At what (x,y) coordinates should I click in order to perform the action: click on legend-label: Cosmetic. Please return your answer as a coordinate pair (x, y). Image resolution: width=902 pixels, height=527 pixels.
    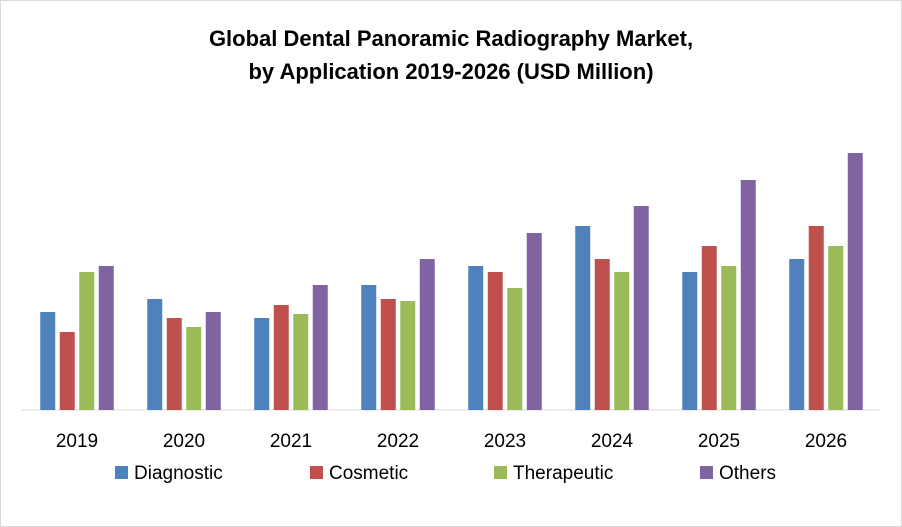
    Looking at the image, I should click on (368, 473).